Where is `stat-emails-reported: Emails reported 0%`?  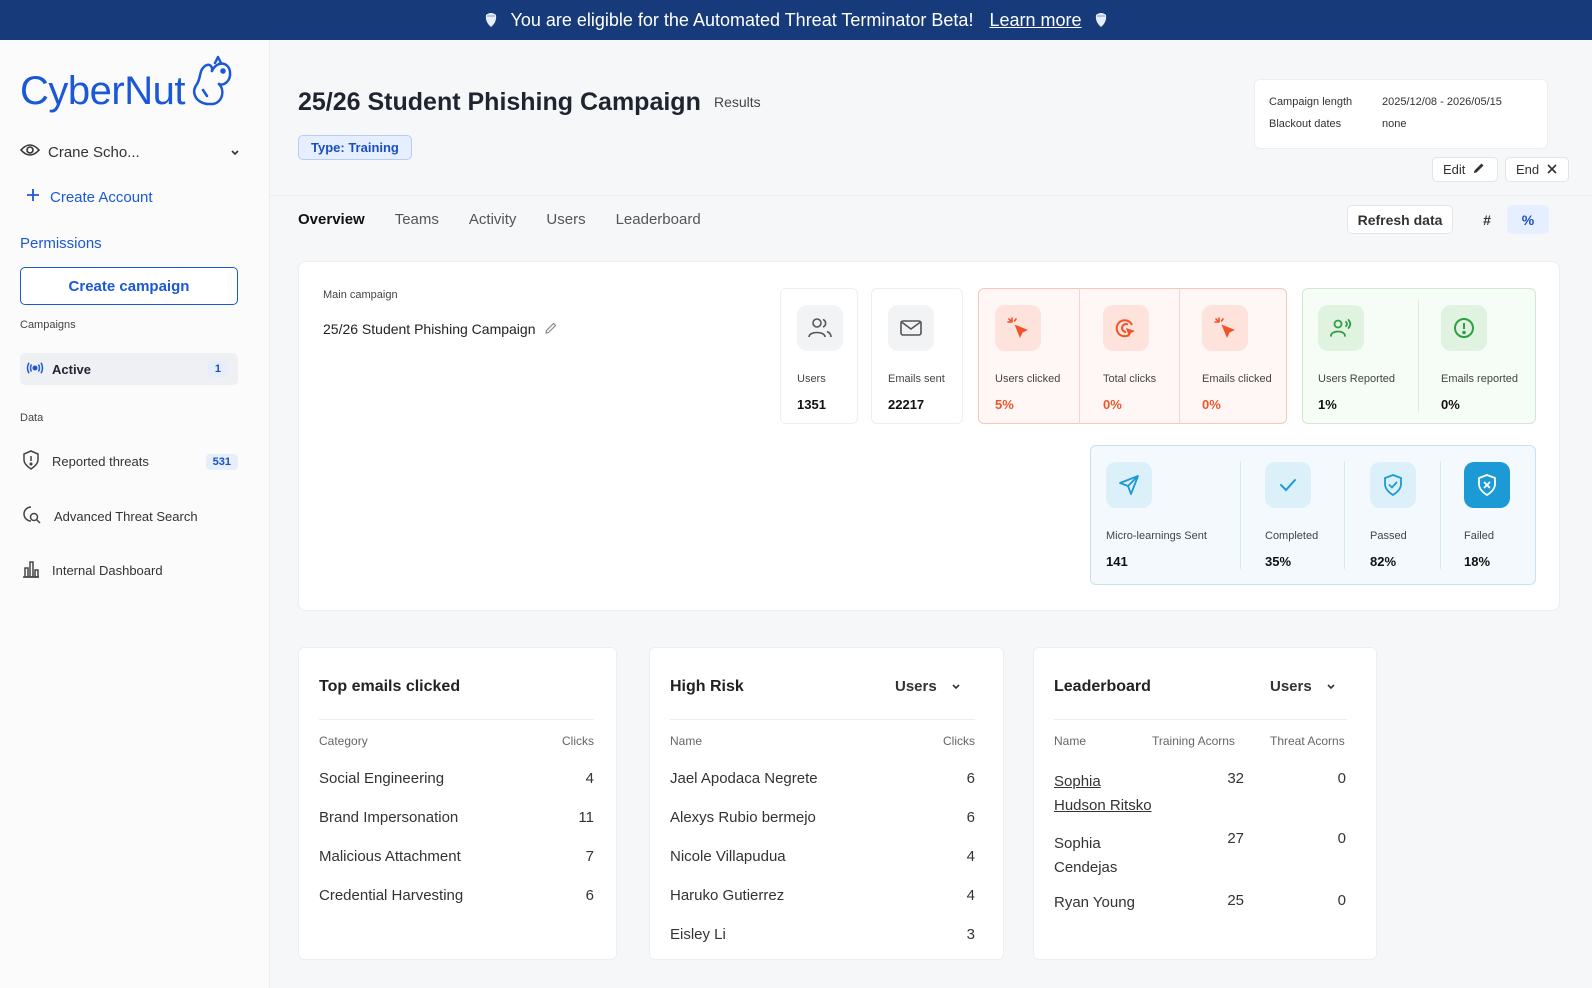
stat-emails-reported: Emails reported 0% is located at coordinates (1491, 370).